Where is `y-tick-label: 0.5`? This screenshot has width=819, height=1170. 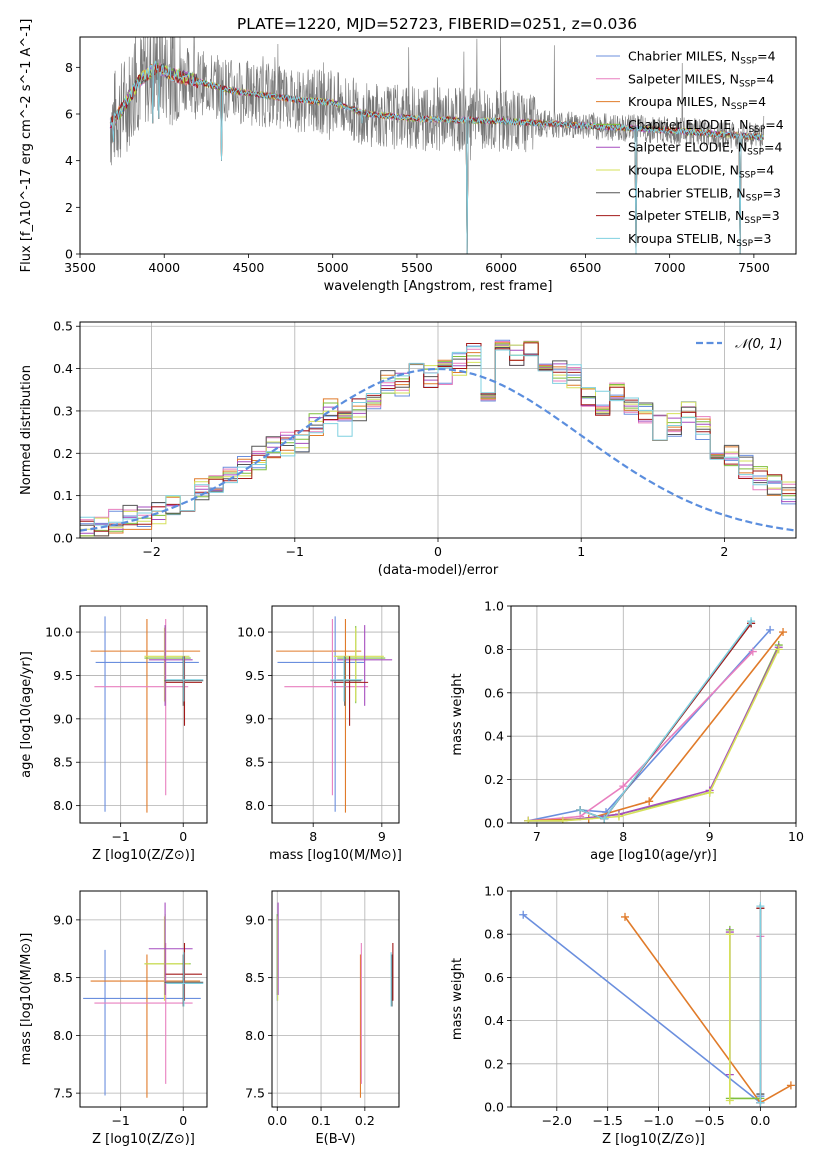
y-tick-label: 0.5 is located at coordinates (63, 326).